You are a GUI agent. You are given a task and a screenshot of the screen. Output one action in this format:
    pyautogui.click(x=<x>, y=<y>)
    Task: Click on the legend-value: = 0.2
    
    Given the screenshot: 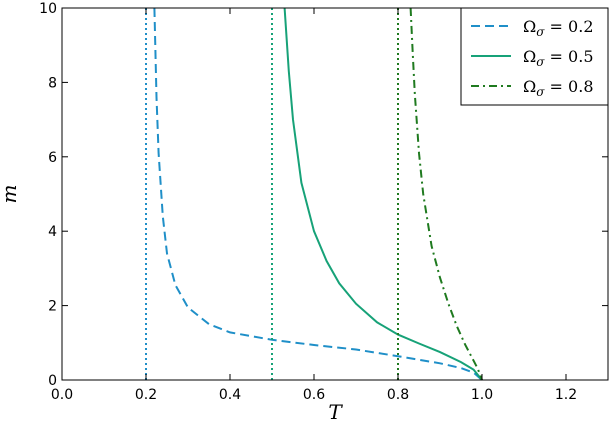 What is the action you would take?
    pyautogui.click(x=568, y=26)
    